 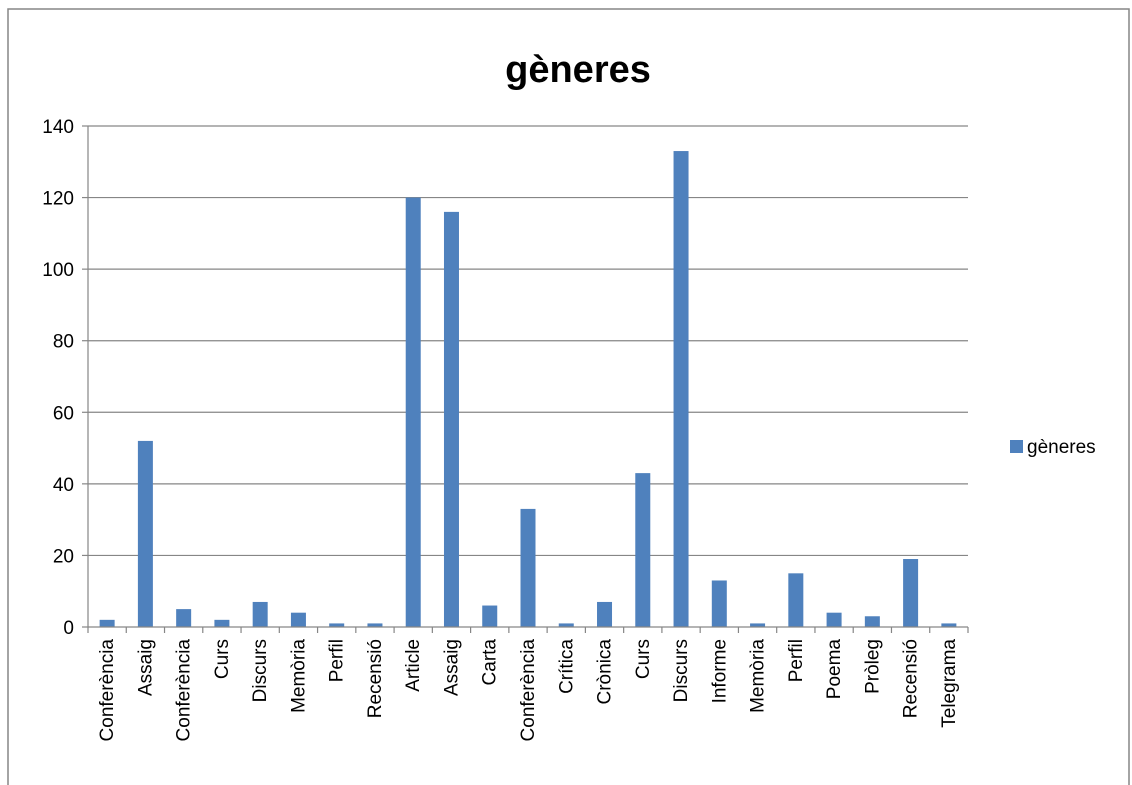 What do you see at coordinates (63, 556) in the screenshot?
I see `y-tick-label: 20` at bounding box center [63, 556].